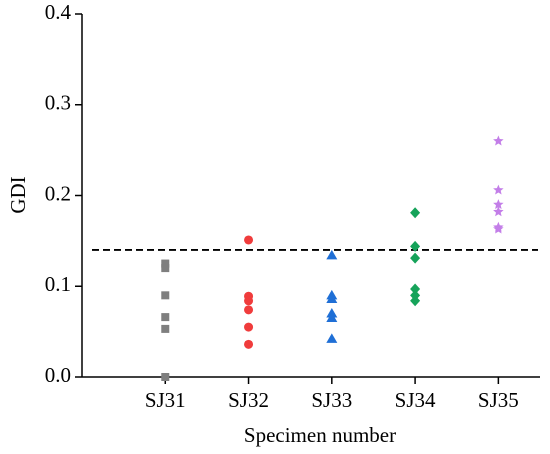  Describe the element at coordinates (498, 400) in the screenshot. I see `x-tick-label: SJ35` at that location.